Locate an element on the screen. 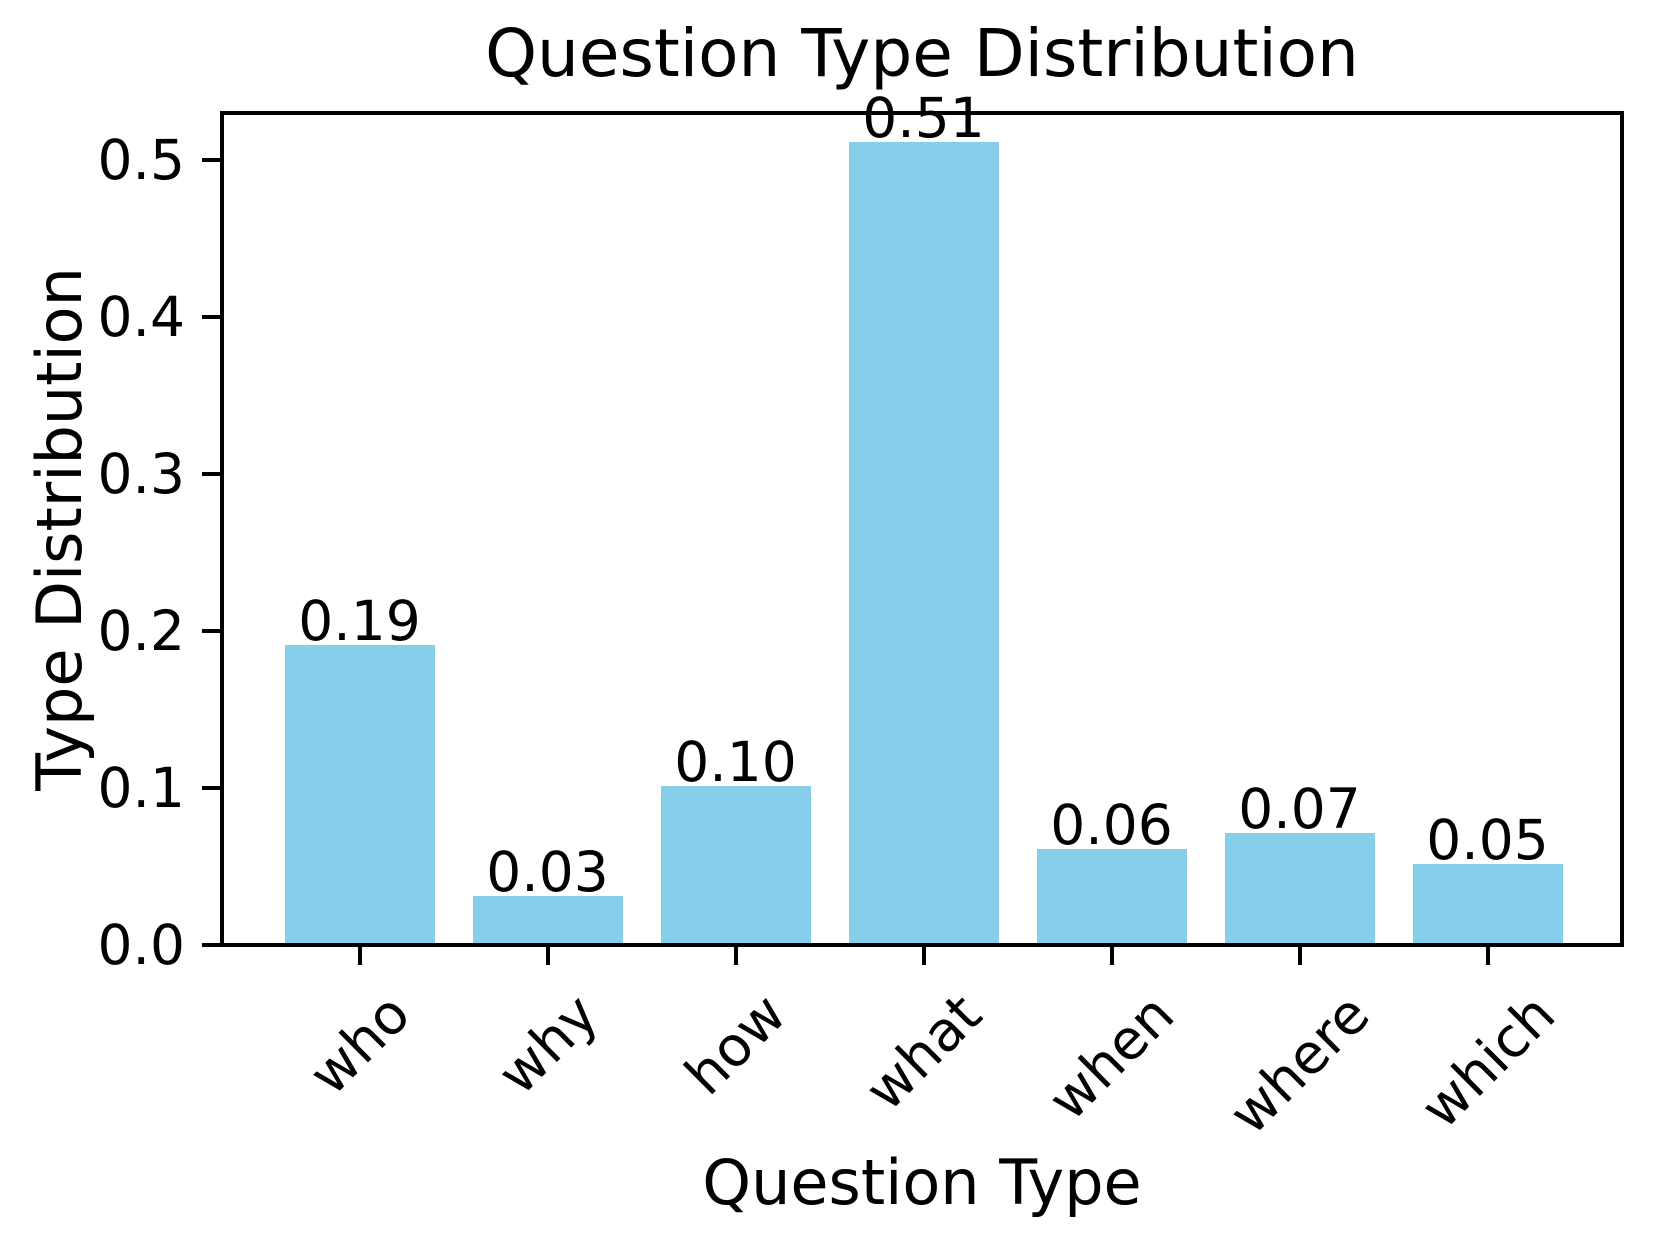  bar-value-label: 0.51 is located at coordinates (923, 118).